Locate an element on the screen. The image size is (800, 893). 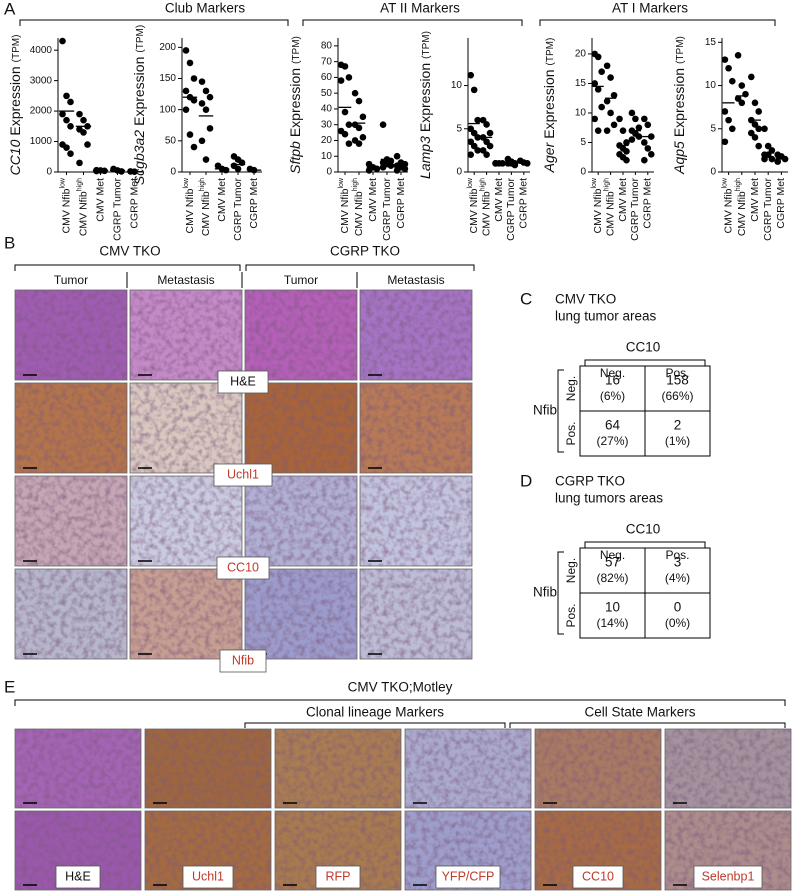
panel-label: A is located at coordinates (10, 9).